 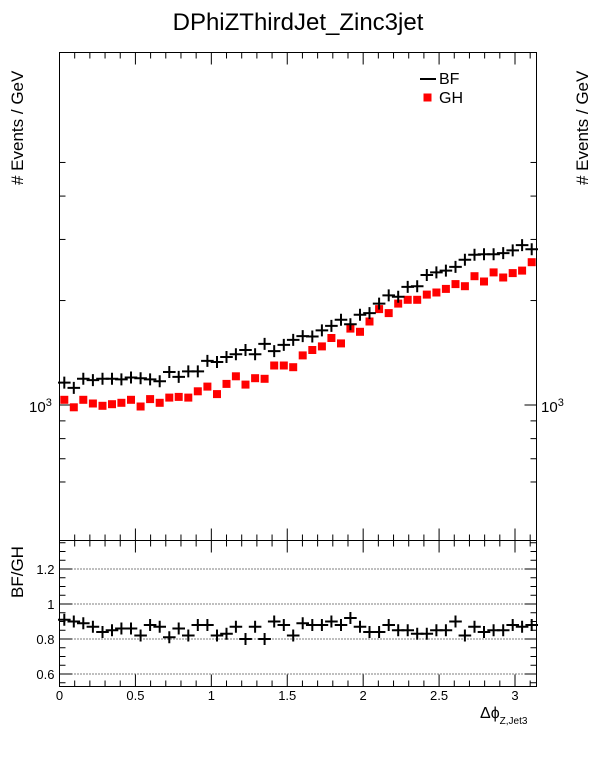 What do you see at coordinates (40, 406) in the screenshot?
I see `y-tick-1000-left: 103` at bounding box center [40, 406].